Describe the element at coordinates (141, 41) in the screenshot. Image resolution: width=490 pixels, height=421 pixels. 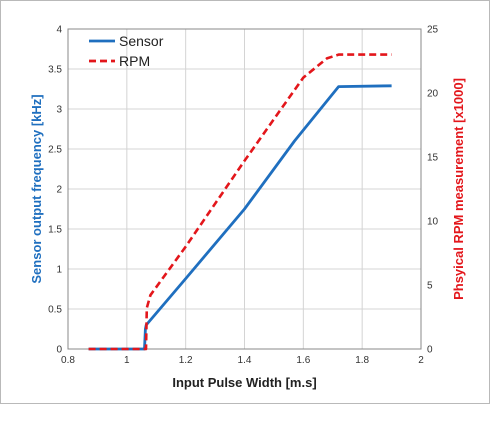
I see `legend-label-sensor: Sensor` at that location.